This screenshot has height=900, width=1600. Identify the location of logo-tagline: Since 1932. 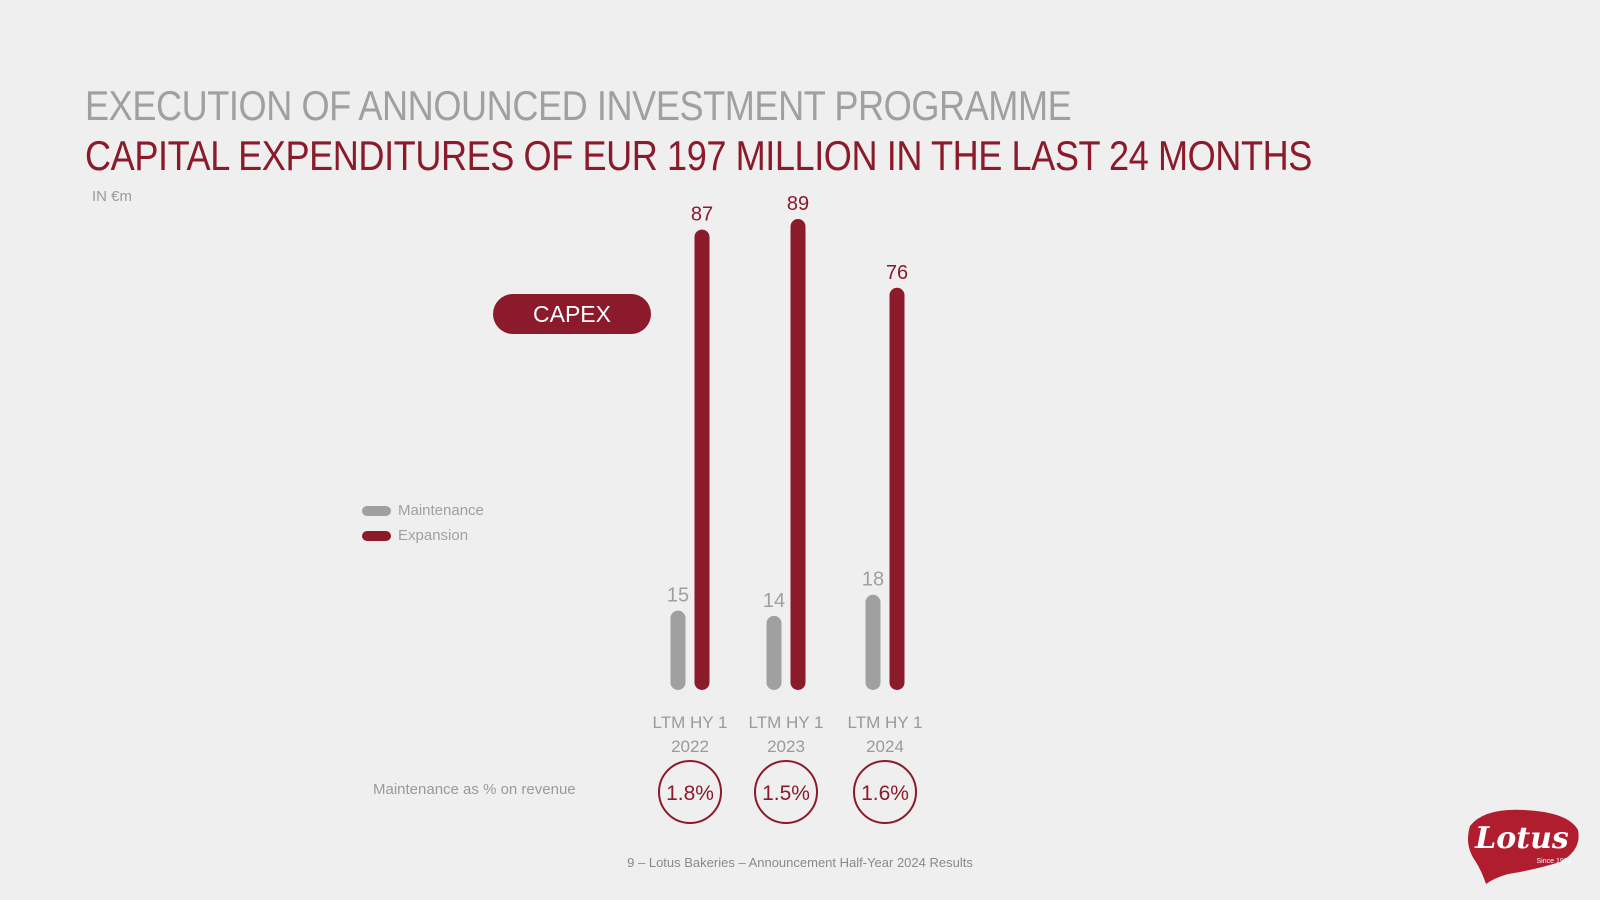
(1553, 861).